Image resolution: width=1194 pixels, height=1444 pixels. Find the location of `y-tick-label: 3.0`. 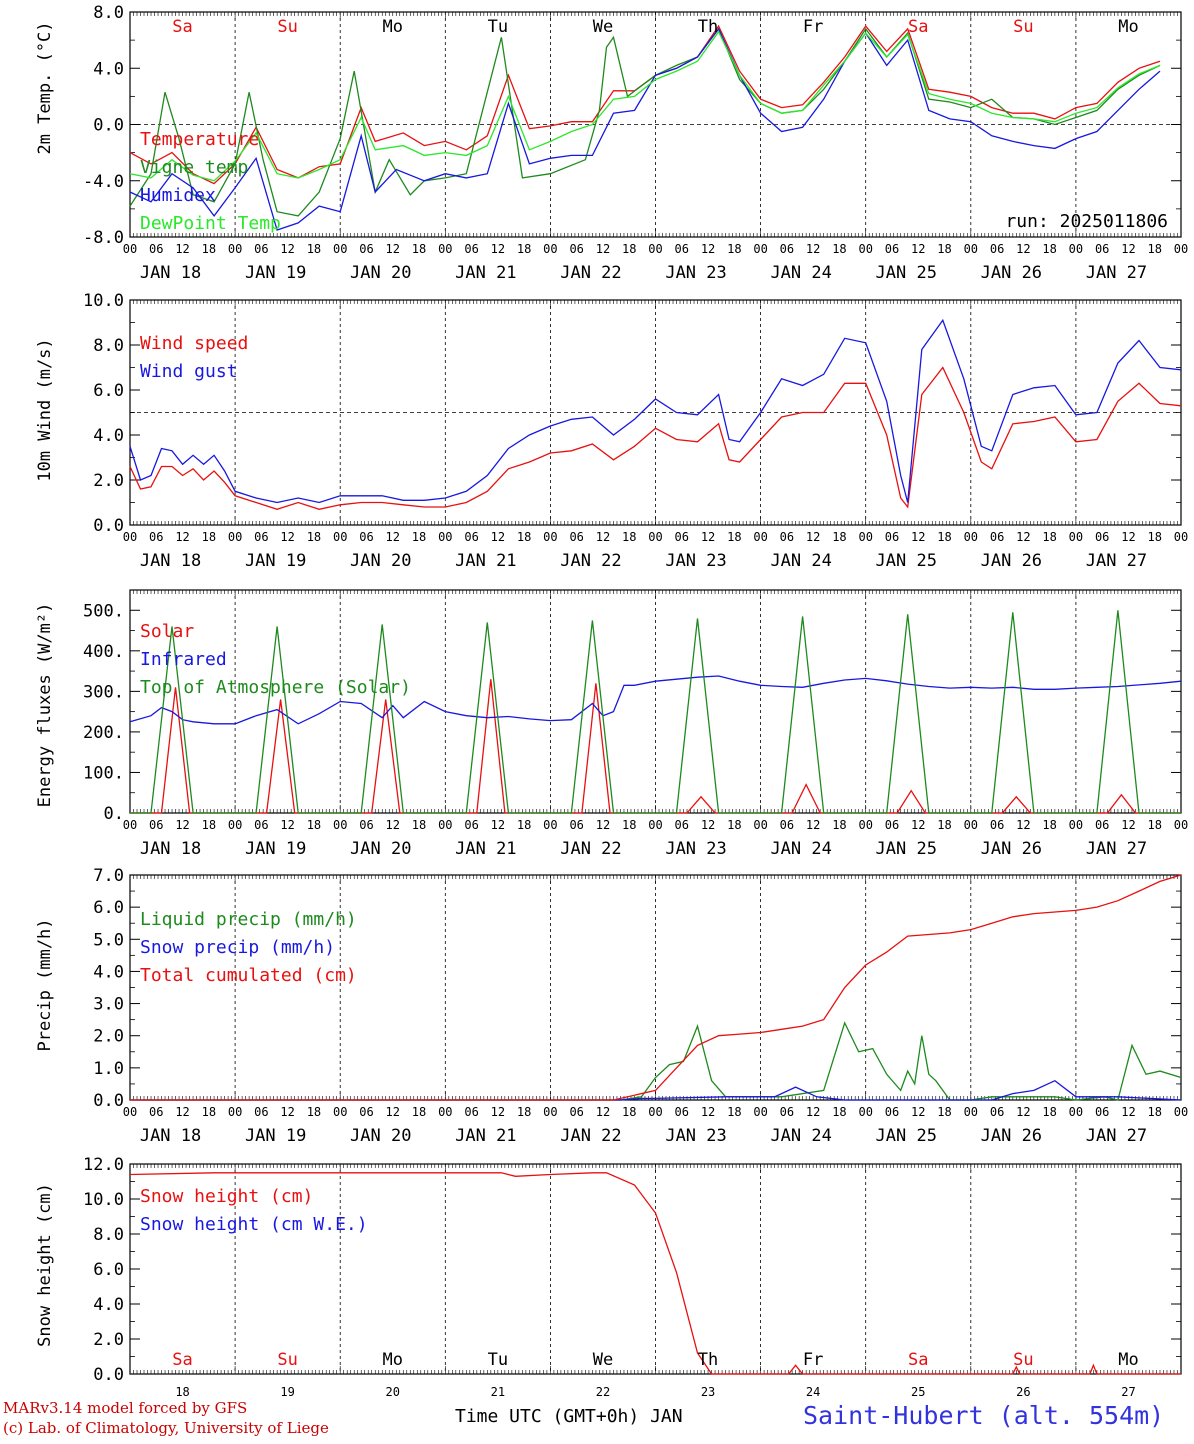

y-tick-label: 3.0 is located at coordinates (108, 1005).